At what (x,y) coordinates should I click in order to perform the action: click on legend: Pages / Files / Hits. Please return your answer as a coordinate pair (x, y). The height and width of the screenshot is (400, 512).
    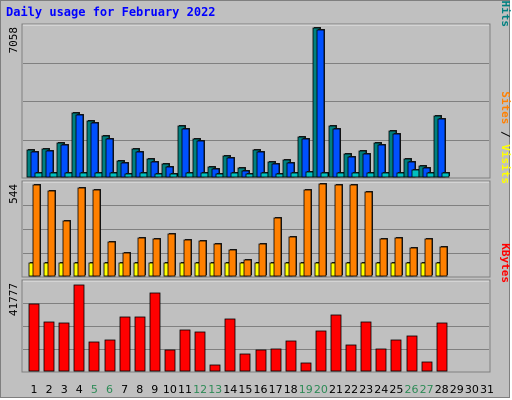
    Looking at the image, I should click on (505, 13).